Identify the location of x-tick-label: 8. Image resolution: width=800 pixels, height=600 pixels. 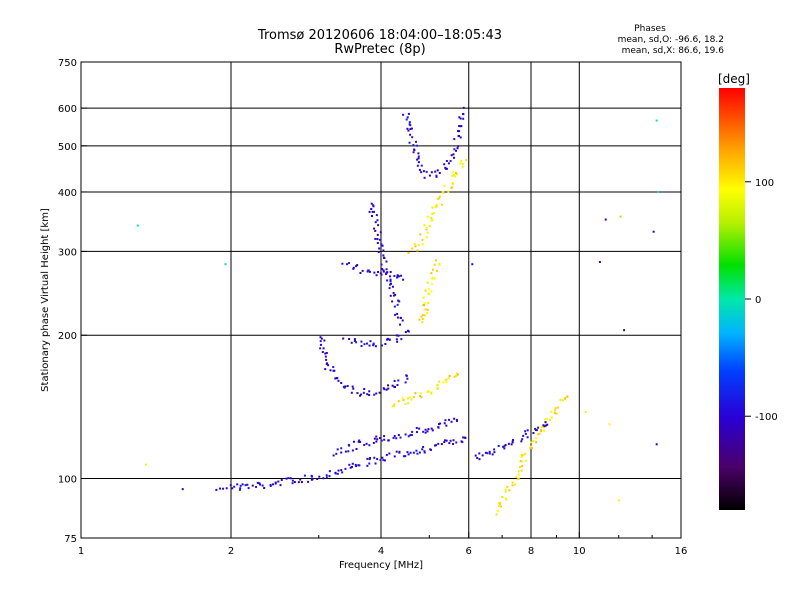
(531, 551).